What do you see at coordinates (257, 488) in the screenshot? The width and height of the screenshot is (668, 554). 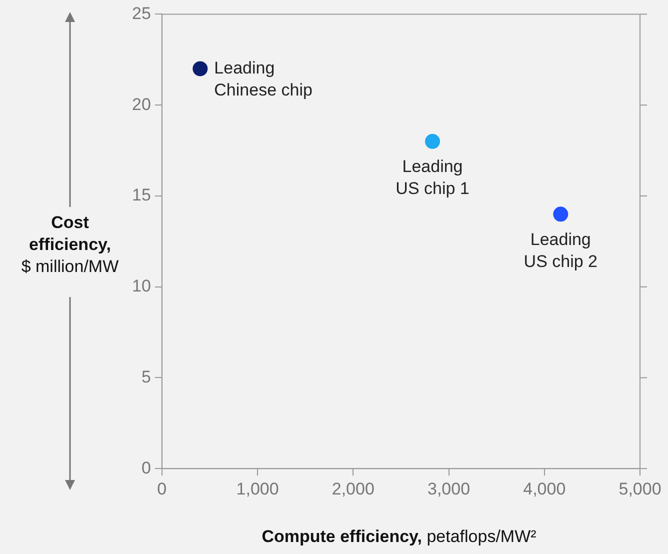 I see `x-tick-label: 1,000` at bounding box center [257, 488].